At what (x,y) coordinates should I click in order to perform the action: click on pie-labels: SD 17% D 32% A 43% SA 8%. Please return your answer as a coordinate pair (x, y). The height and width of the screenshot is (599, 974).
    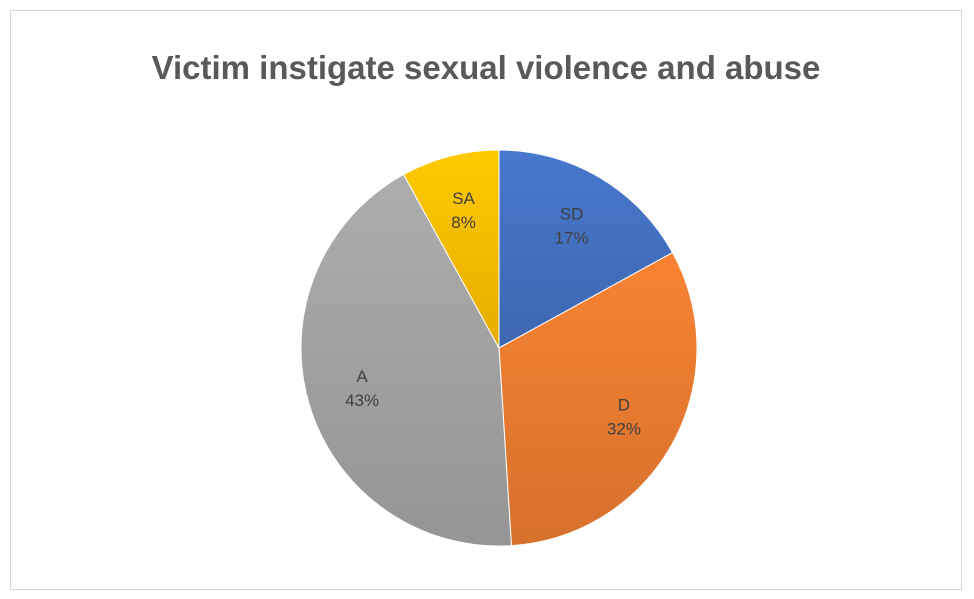
    Looking at the image, I should click on (493, 314).